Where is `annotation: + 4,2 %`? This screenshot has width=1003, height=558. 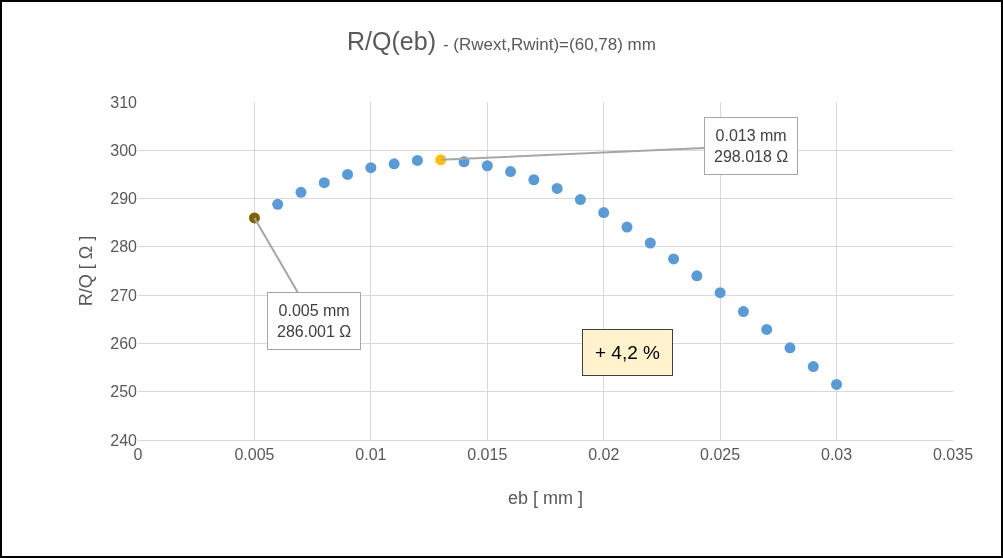 annotation: + 4,2 % is located at coordinates (628, 352).